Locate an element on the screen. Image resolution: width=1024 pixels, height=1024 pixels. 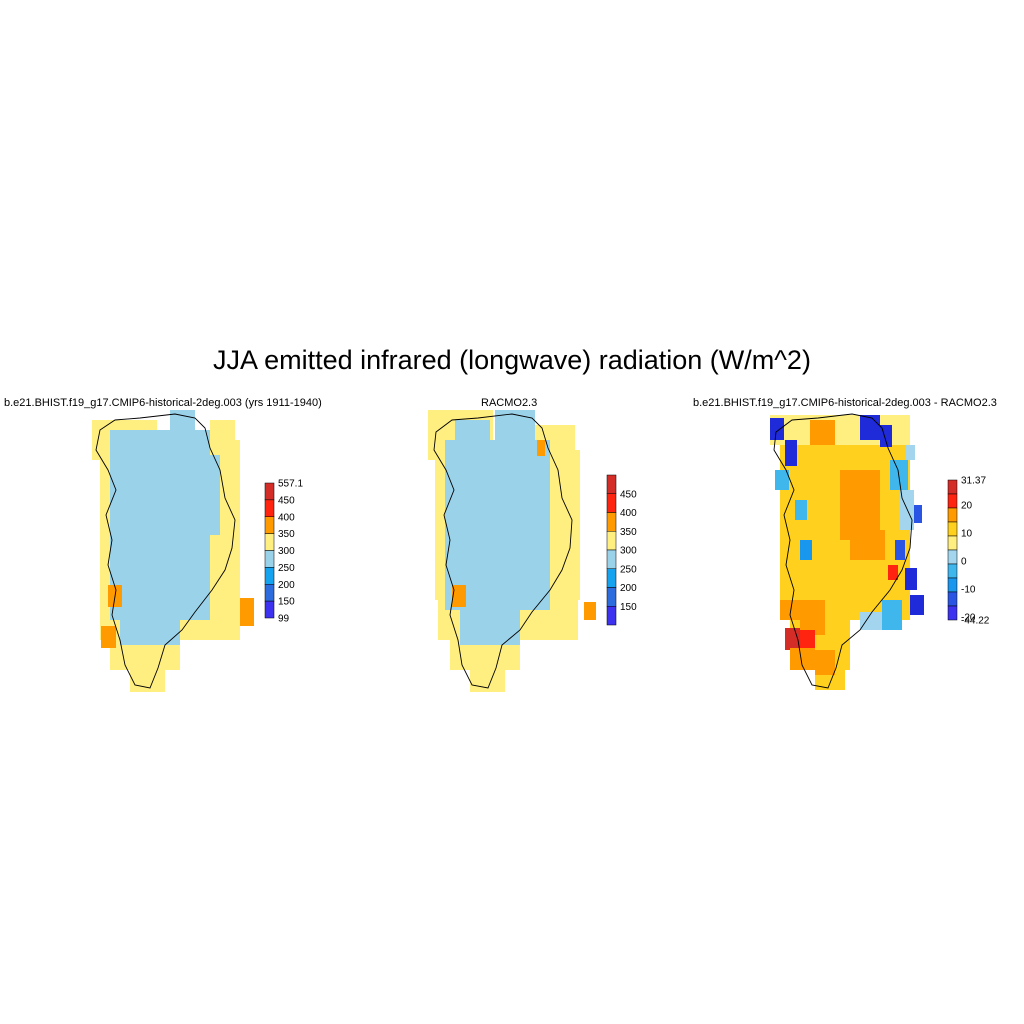
map-racmo is located at coordinates (512, 551).